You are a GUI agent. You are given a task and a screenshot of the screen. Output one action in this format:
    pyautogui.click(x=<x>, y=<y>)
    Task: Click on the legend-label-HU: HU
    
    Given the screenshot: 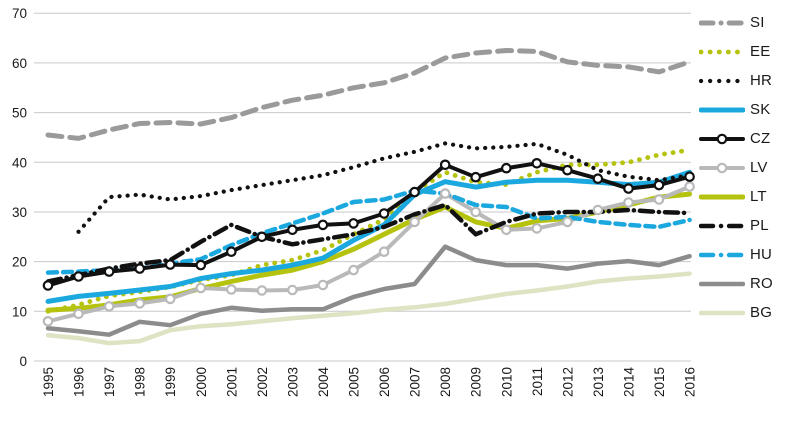 What is the action you would take?
    pyautogui.click(x=761, y=254)
    